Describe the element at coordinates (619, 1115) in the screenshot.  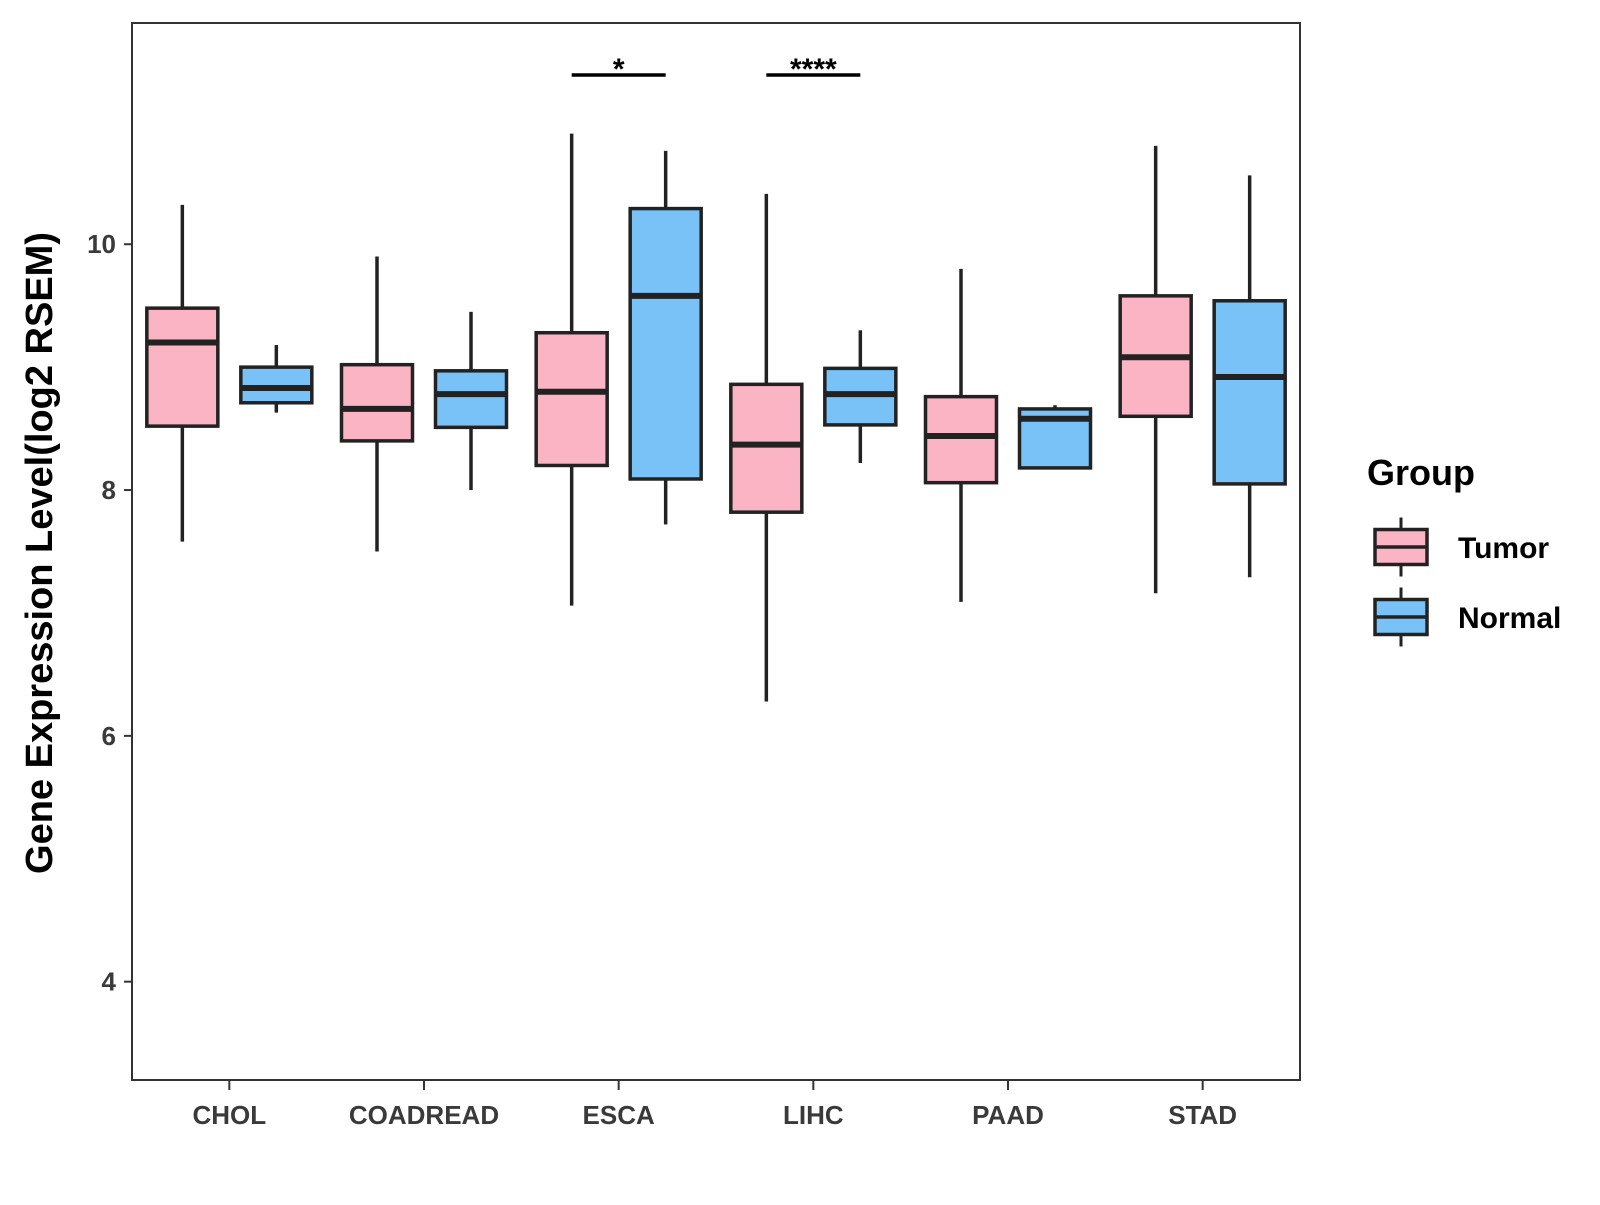
I see `x-tick-label: ESCA` at that location.